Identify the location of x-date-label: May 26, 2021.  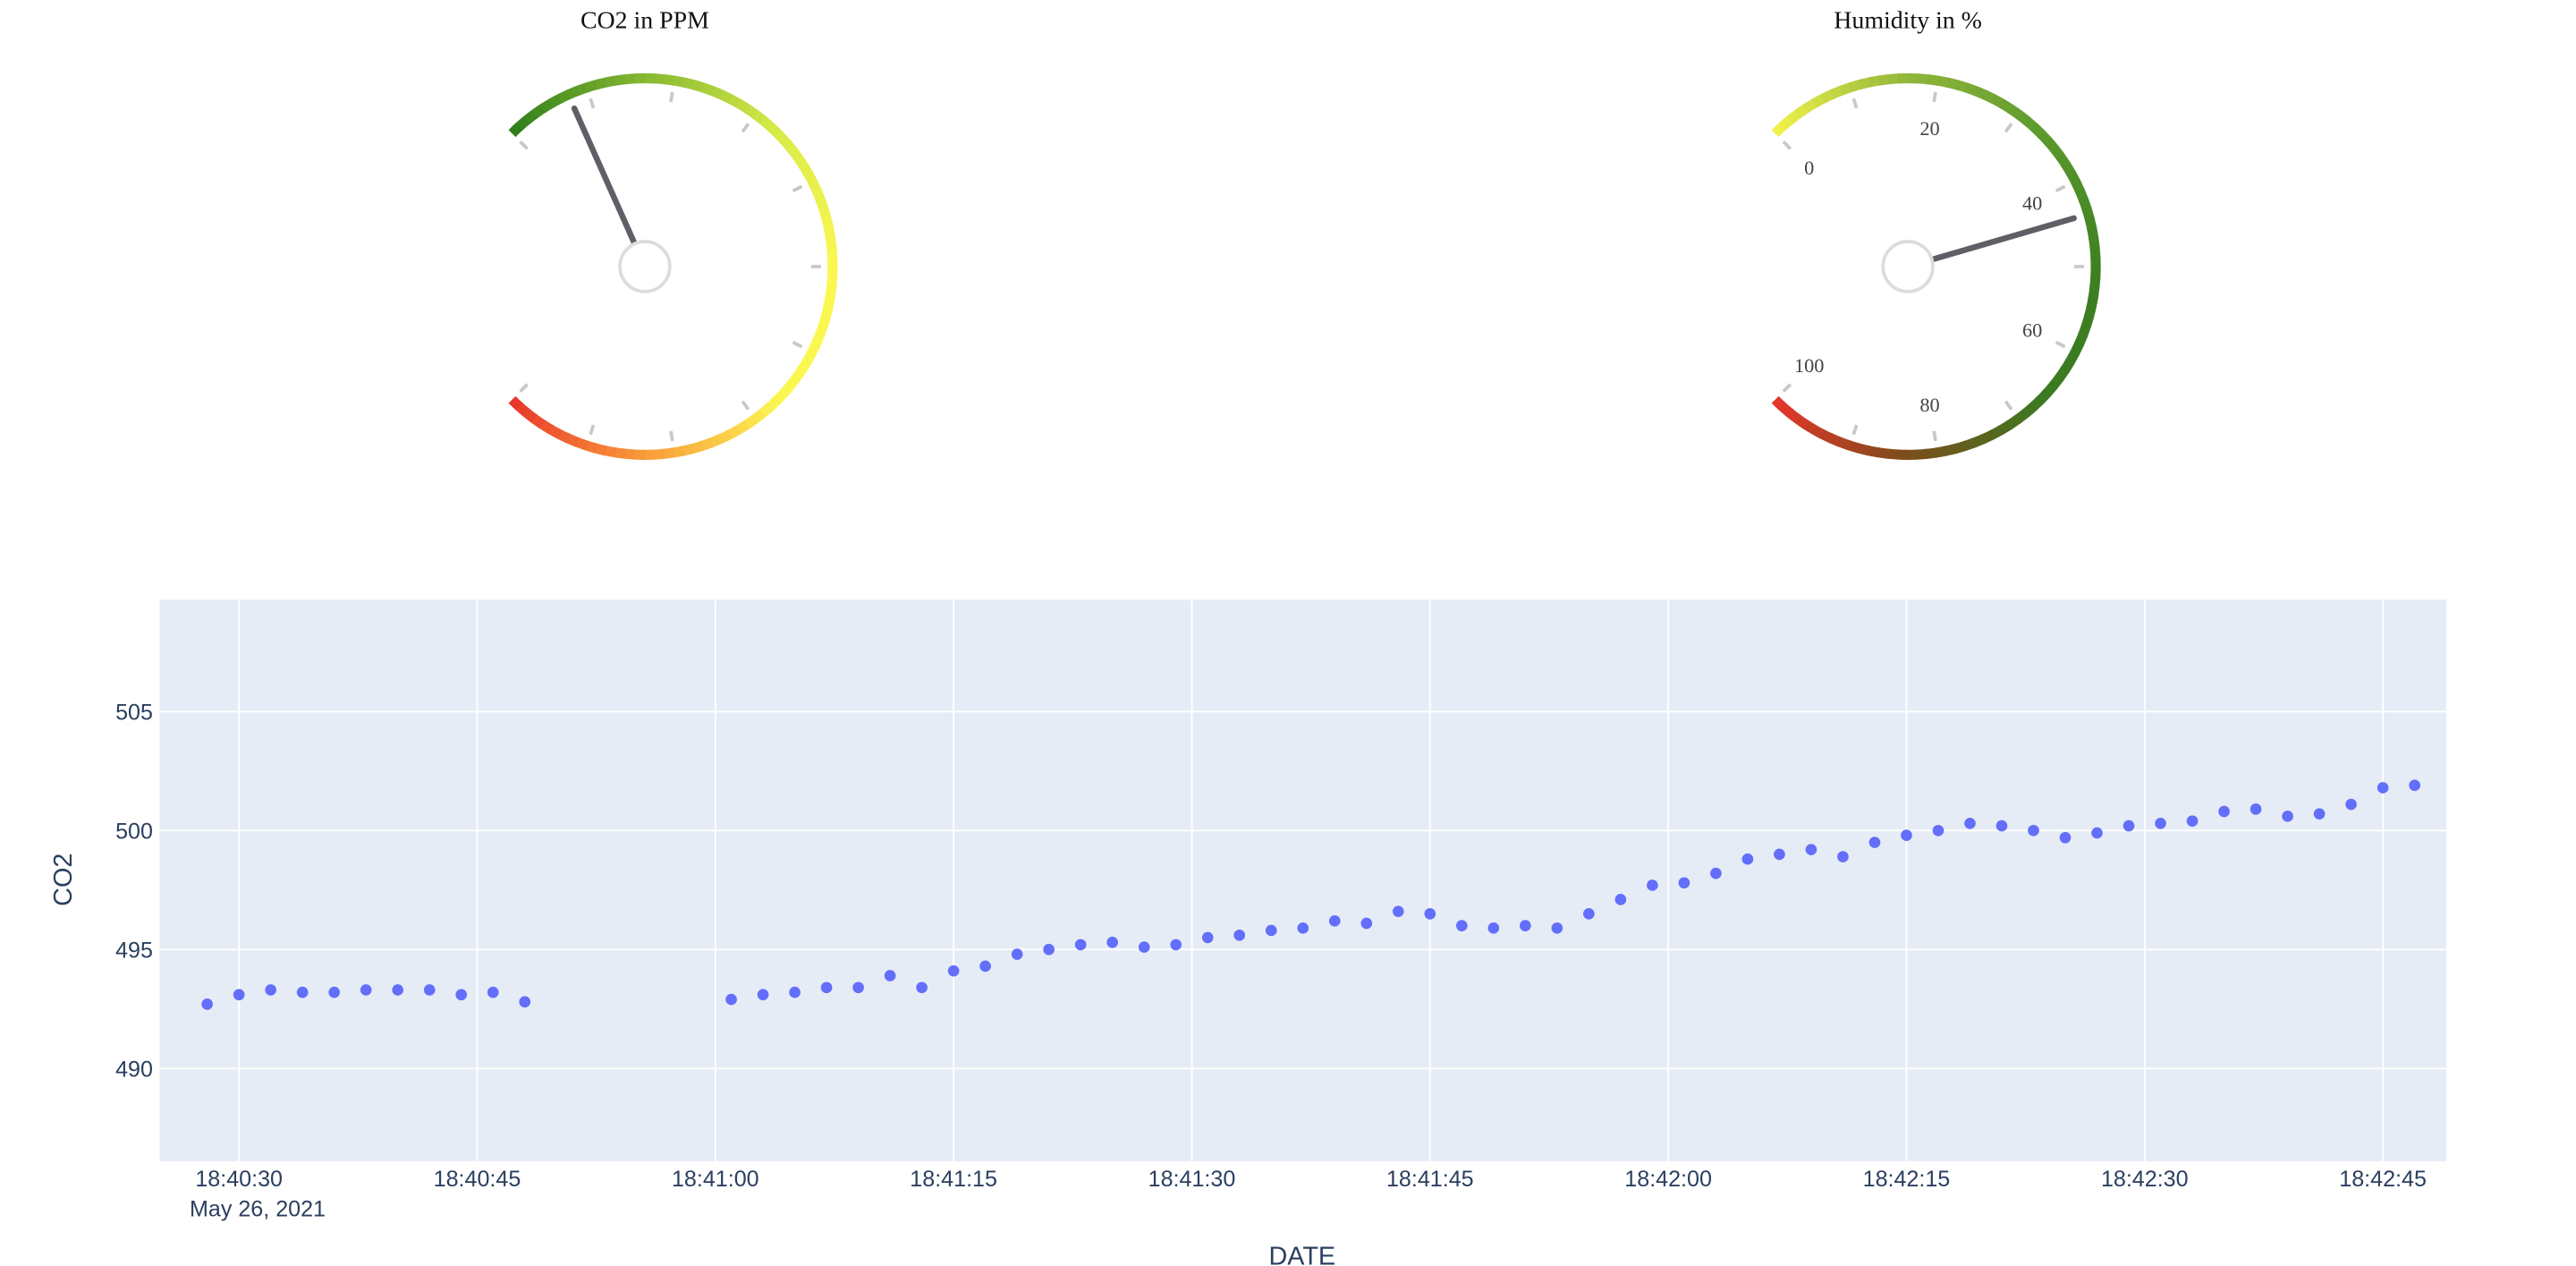
(258, 1208).